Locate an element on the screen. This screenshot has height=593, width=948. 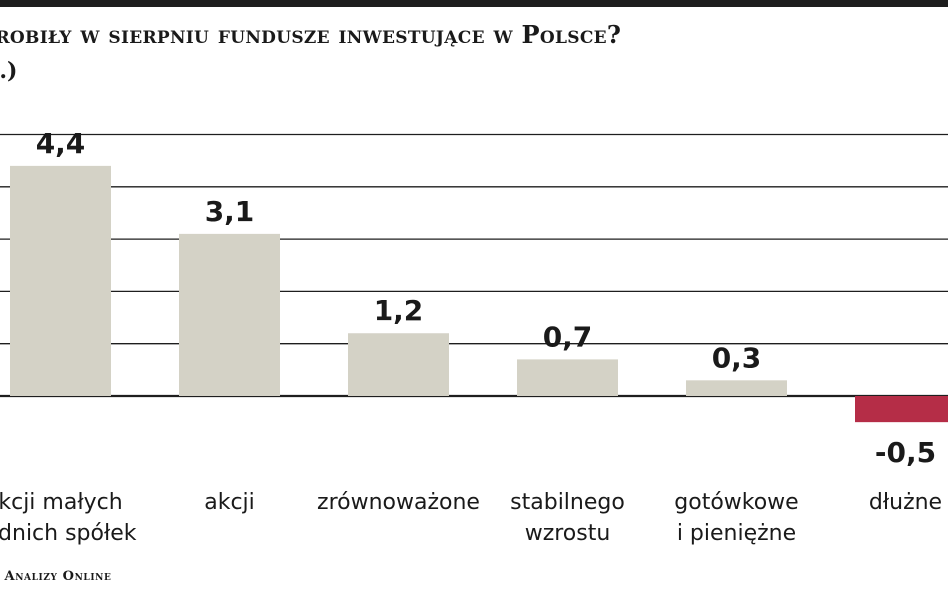
category-label: i pieniężne is located at coordinates (736, 533).